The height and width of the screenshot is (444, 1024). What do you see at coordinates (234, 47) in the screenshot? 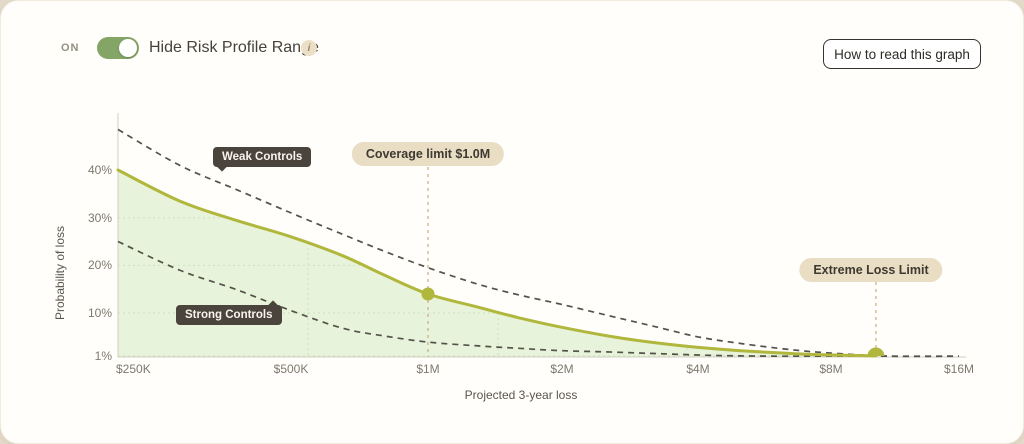
I see `toggle-label: Hide Risk Profile Range` at bounding box center [234, 47].